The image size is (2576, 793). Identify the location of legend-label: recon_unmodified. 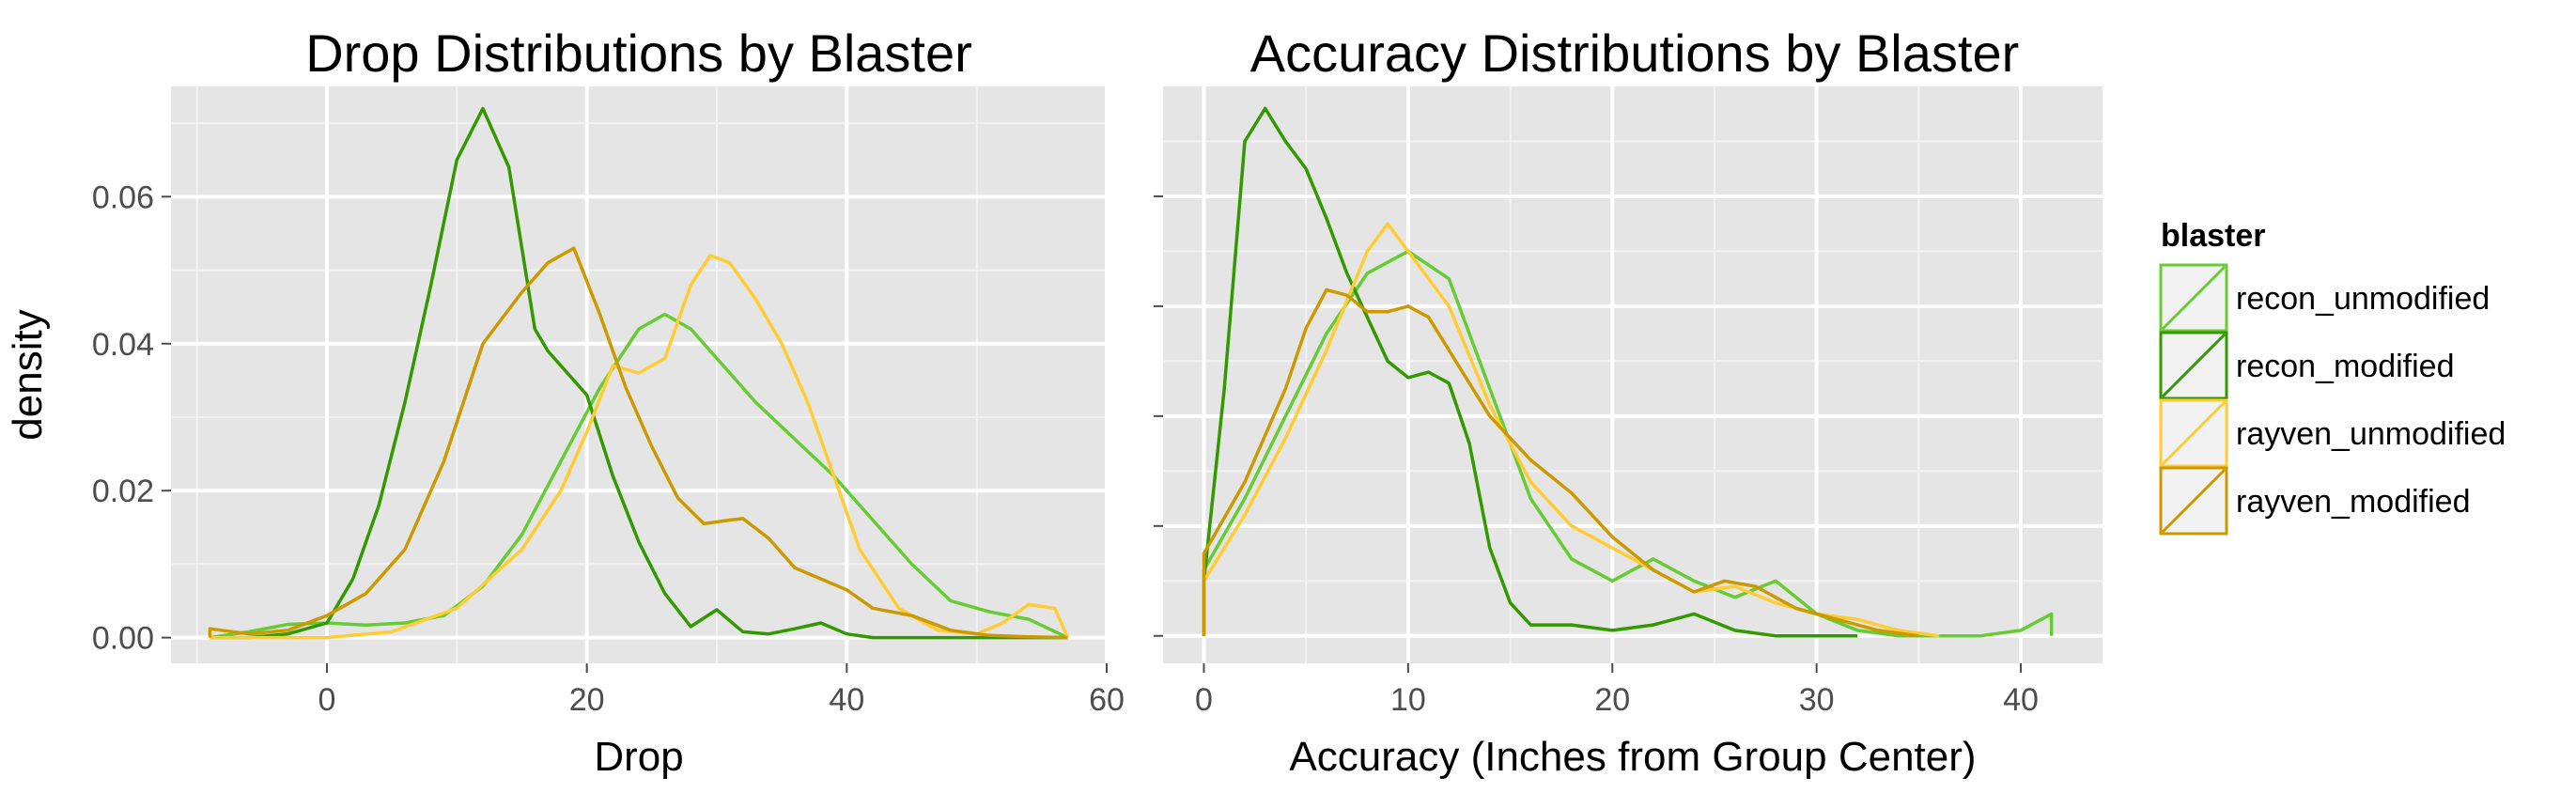
(2363, 299).